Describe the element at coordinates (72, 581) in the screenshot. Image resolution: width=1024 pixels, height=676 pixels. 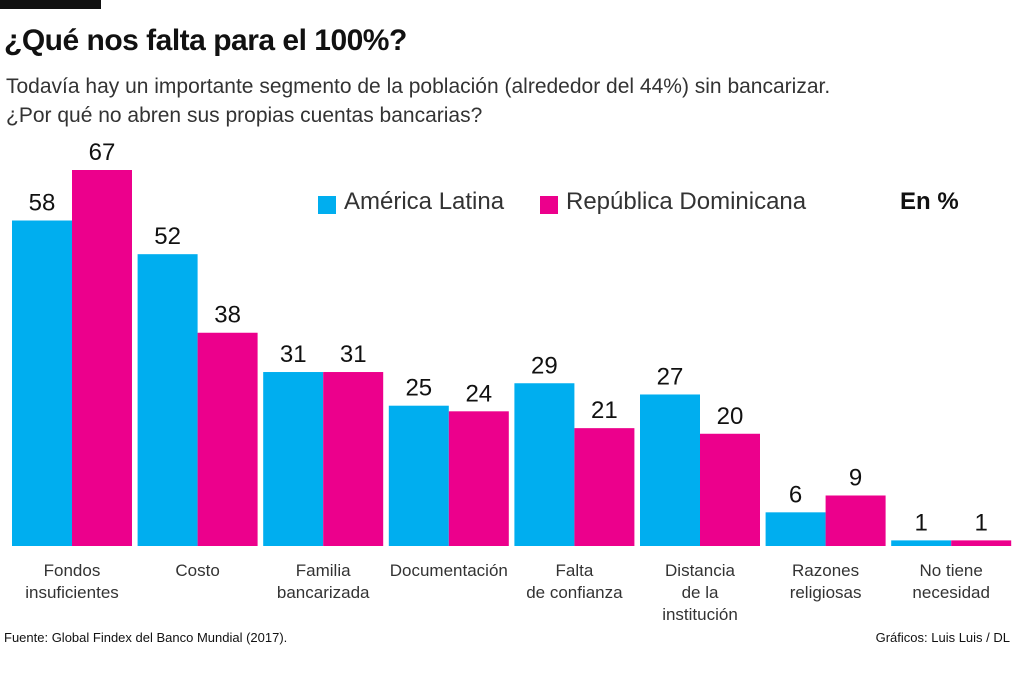
I see `x-tick-label: Fondos insuficientes` at that location.